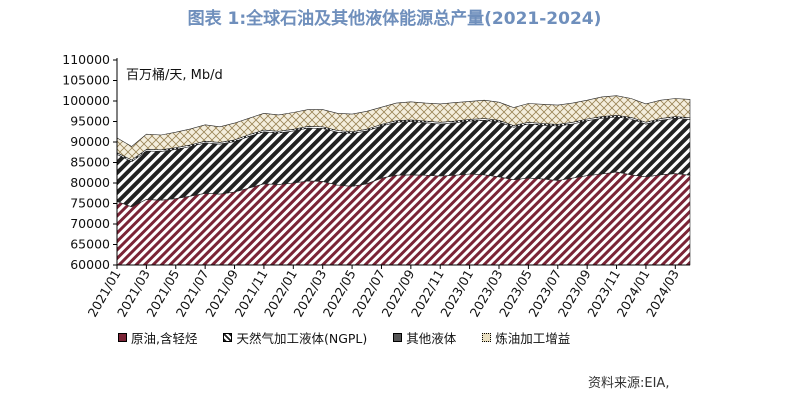 Image resolution: width=789 pixels, height=401 pixels. I want to click on y-tick-label: 110000, so click(86, 59).